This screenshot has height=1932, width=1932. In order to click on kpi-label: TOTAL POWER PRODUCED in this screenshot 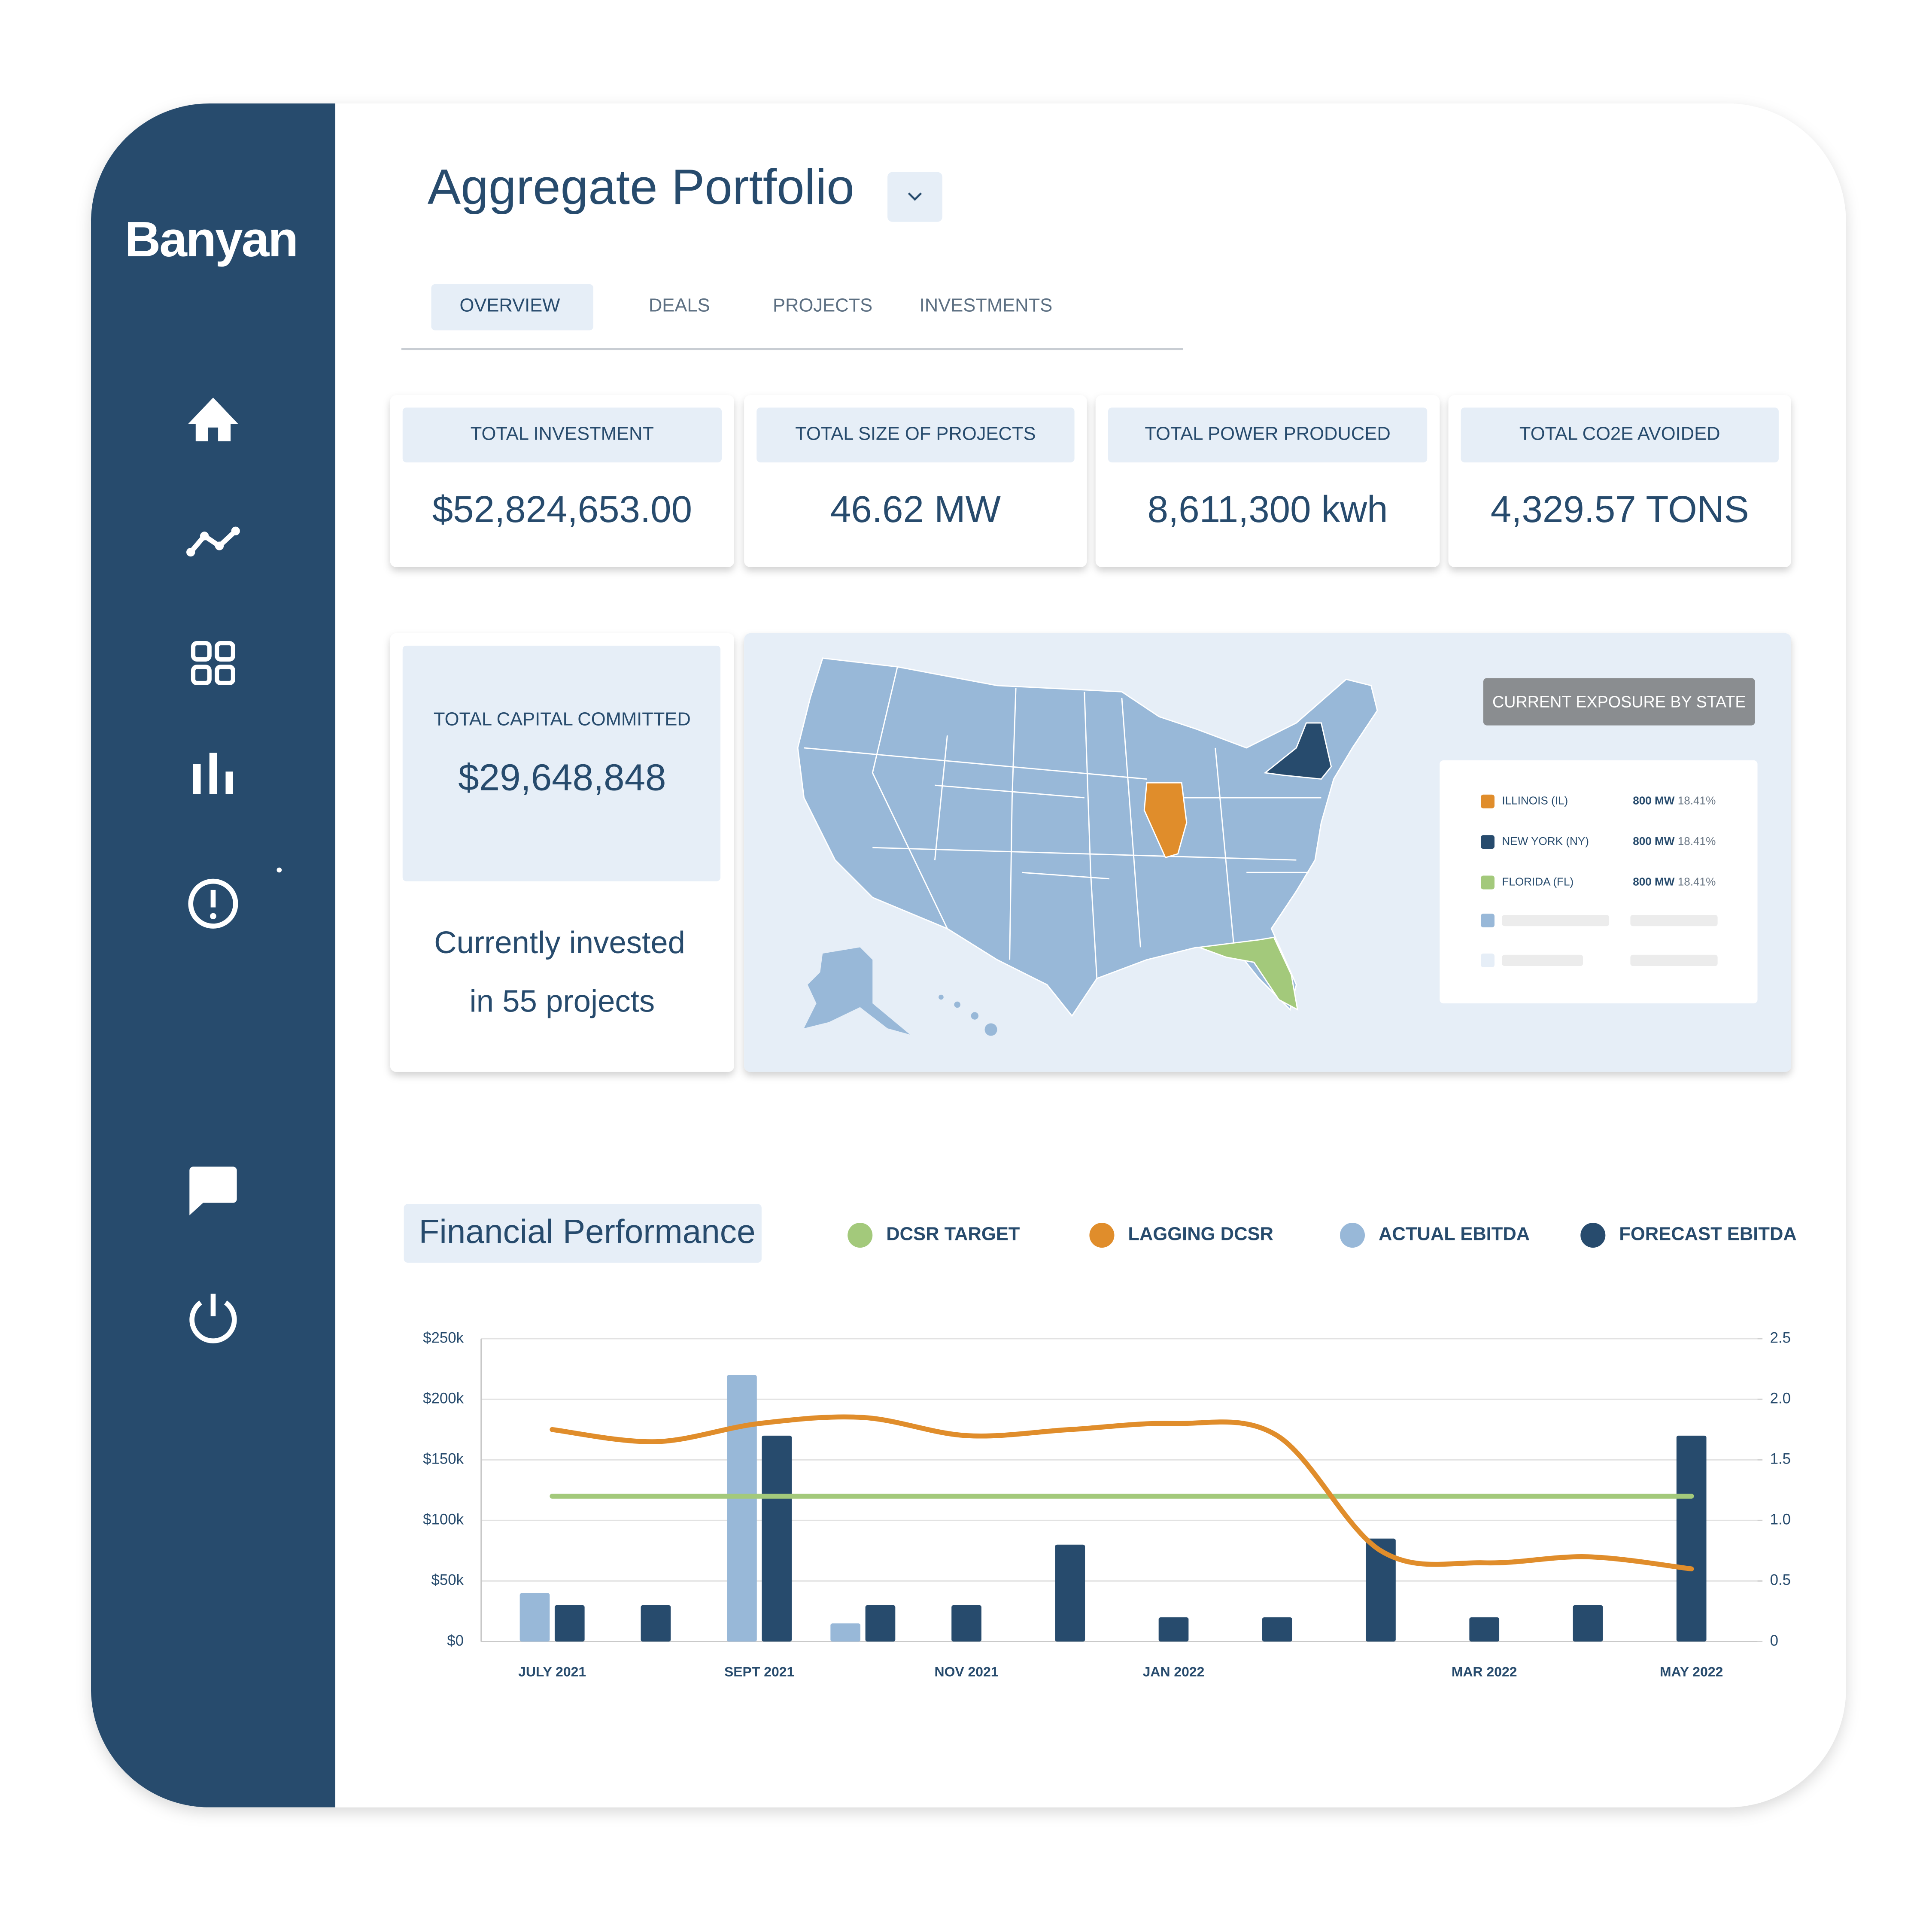, I will do `click(1268, 434)`.